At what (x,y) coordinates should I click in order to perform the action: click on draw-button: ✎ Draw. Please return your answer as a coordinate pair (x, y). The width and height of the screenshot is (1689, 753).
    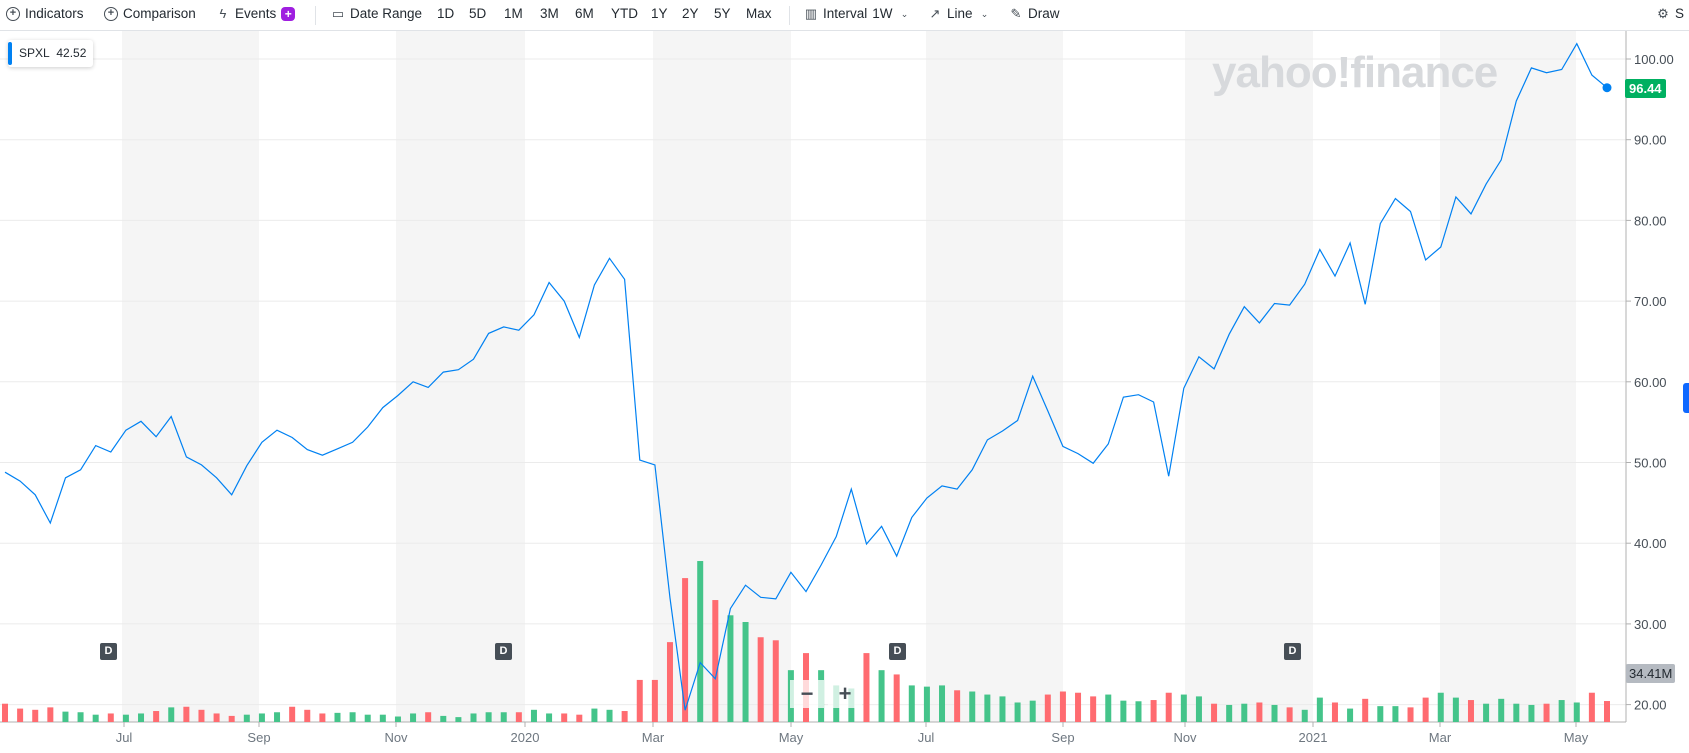
    Looking at the image, I should click on (1034, 13).